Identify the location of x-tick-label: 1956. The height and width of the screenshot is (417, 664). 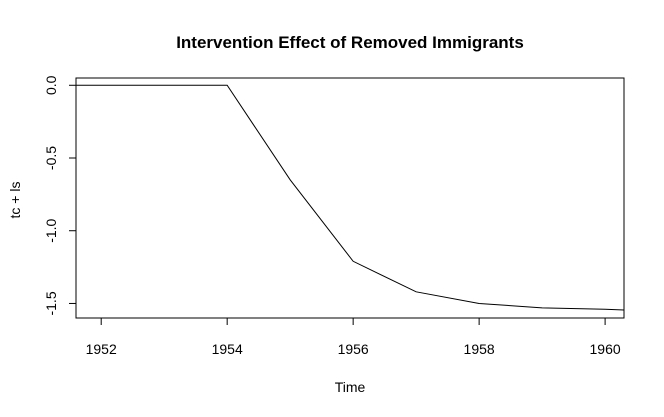
(353, 349).